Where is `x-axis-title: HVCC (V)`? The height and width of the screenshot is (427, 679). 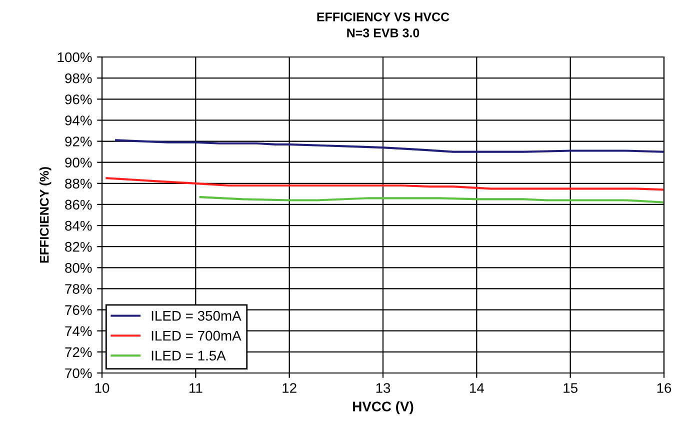
x-axis-title: HVCC (V) is located at coordinates (383, 407).